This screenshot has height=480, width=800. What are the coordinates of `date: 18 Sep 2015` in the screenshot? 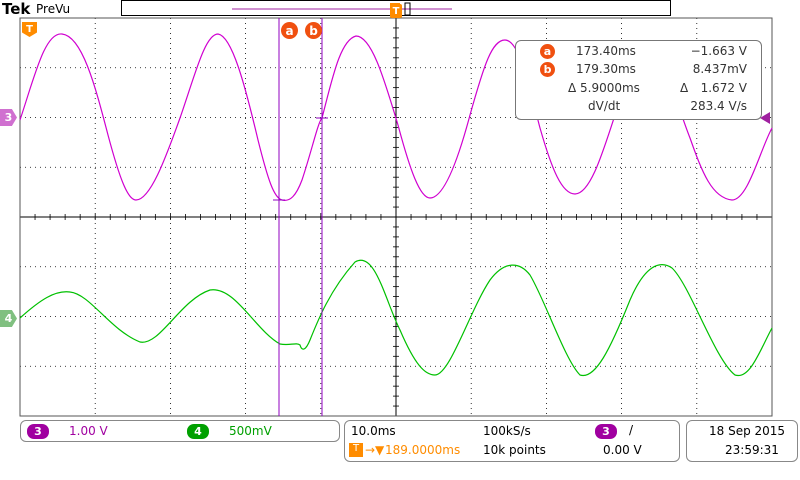 It's located at (747, 431).